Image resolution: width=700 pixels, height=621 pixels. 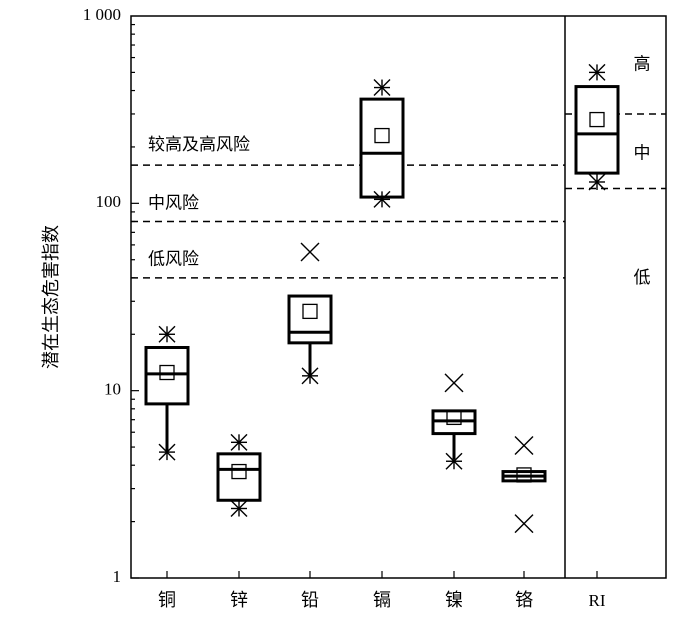 I want to click on box-镉, so click(x=382, y=143).